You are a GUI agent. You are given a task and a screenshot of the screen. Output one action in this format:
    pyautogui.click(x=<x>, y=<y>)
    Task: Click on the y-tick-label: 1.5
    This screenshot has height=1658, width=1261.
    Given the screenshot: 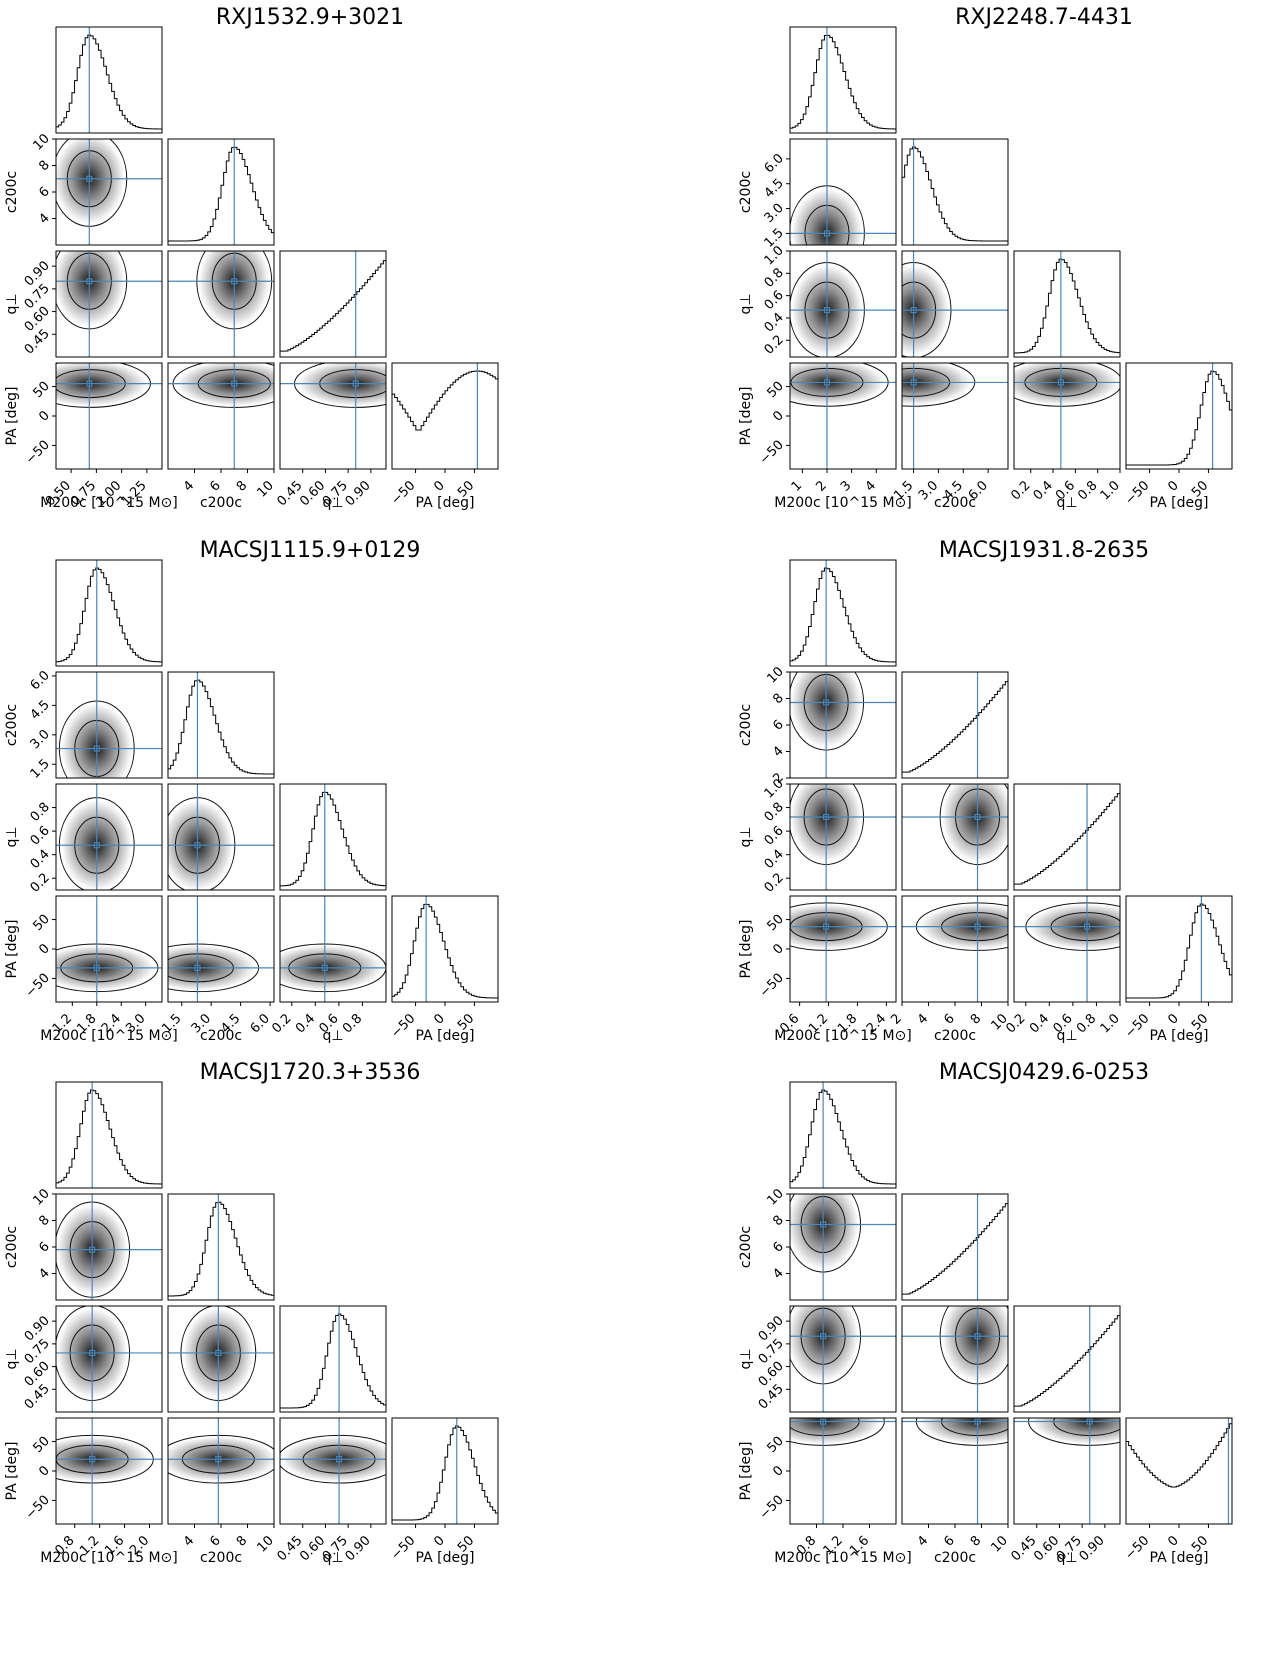 What is the action you would take?
    pyautogui.click(x=40, y=768)
    